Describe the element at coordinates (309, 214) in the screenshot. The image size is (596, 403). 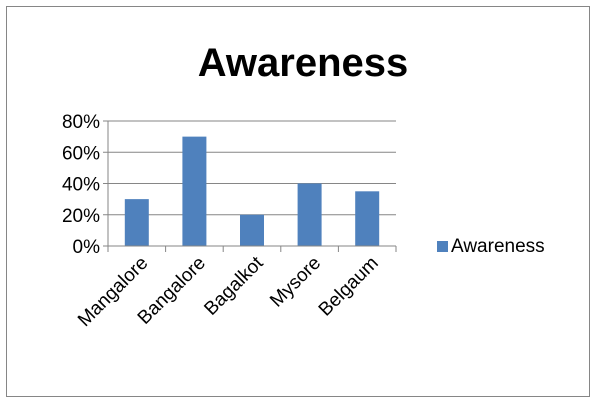
I see `bar-mysore` at that location.